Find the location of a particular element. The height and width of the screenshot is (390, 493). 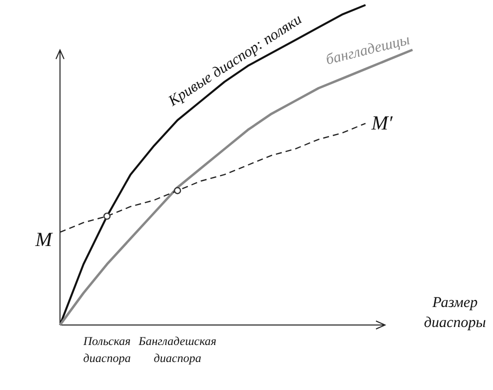

x-tick-label: Бангладешская диаспора is located at coordinates (177, 349).